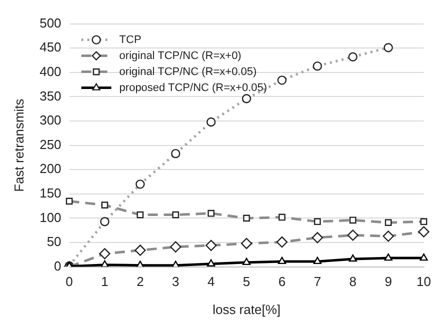  What do you see at coordinates (140, 282) in the screenshot?
I see `x-tick-label: 2` at bounding box center [140, 282].